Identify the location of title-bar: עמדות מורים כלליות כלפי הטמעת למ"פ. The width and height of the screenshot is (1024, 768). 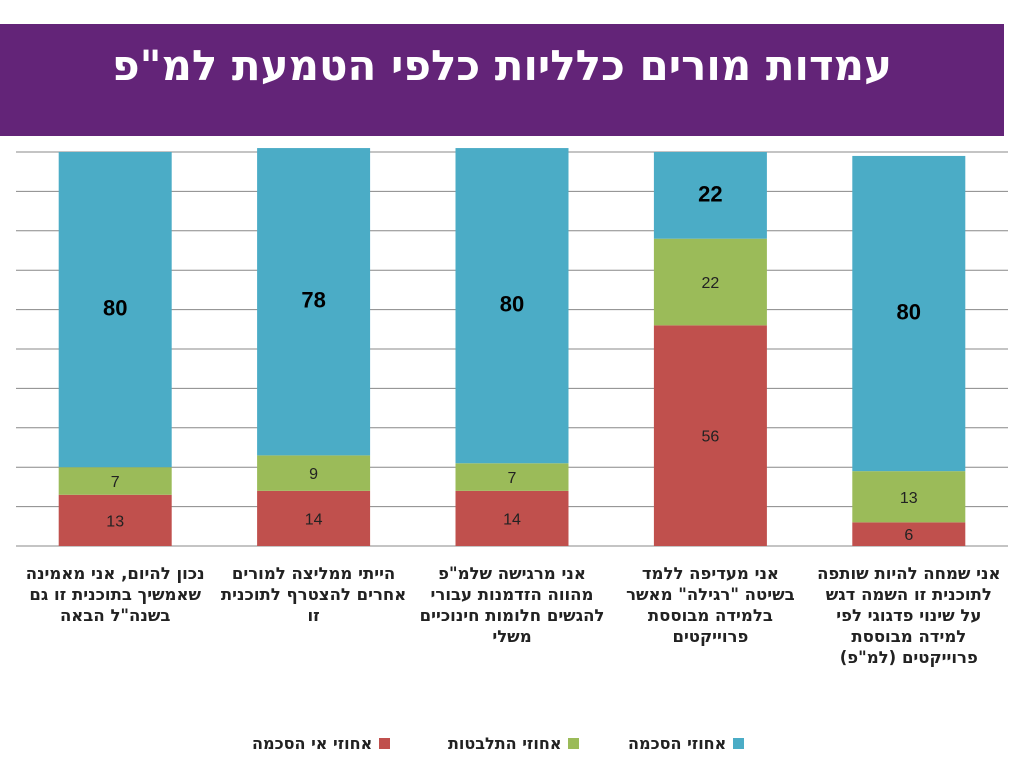
(502, 80).